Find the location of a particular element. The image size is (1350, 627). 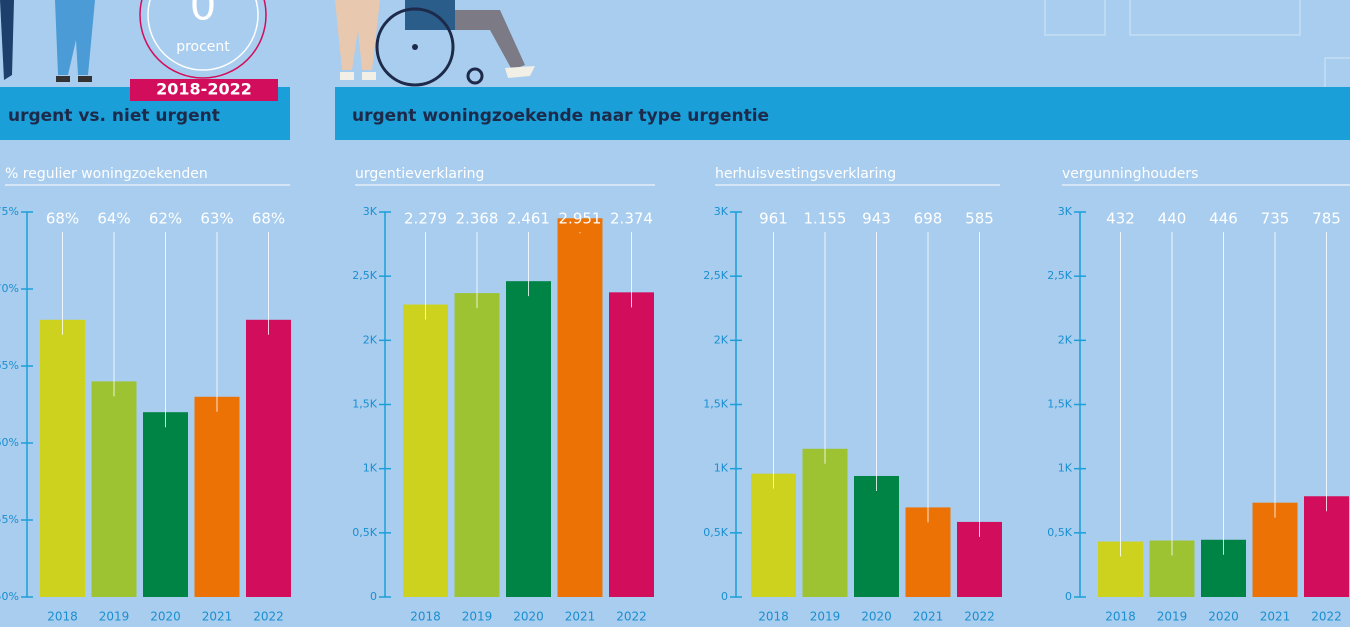

y-tick-label: 60% is located at coordinates (9, 442).